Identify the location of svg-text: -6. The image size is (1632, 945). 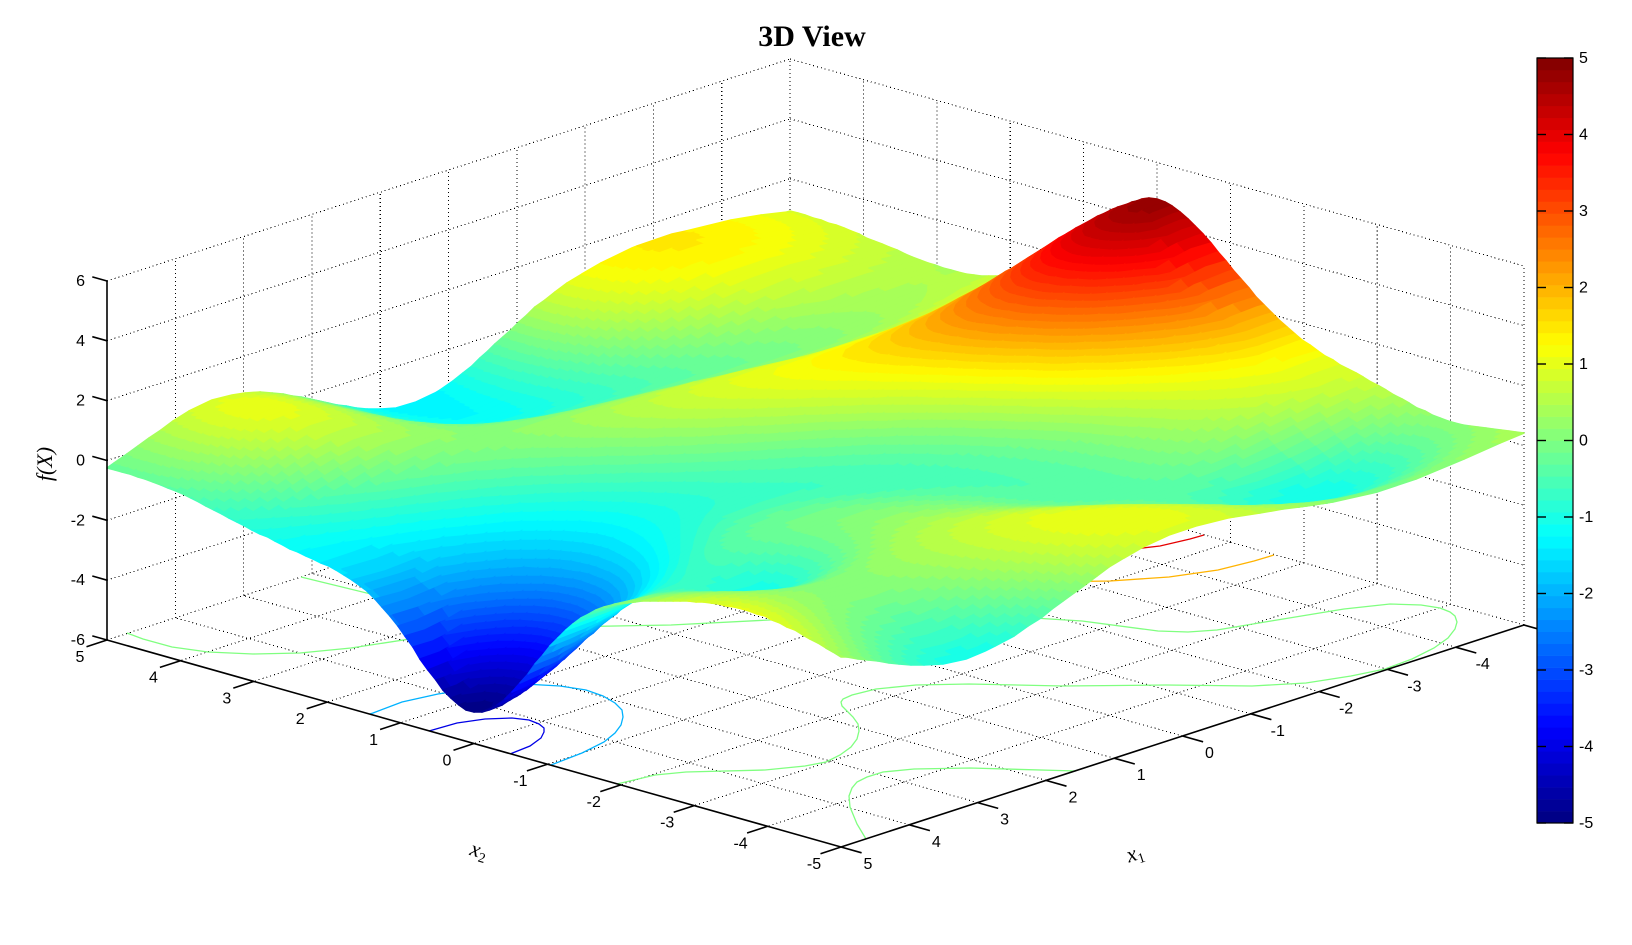
(78, 640).